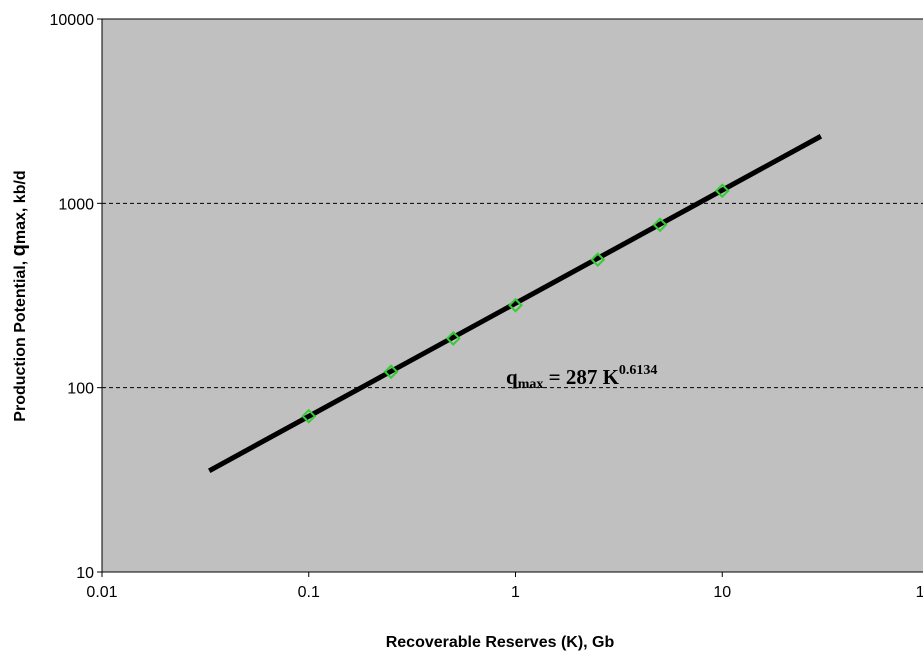  Describe the element at coordinates (512, 377) in the screenshot. I see `eq-symbol: q` at that location.